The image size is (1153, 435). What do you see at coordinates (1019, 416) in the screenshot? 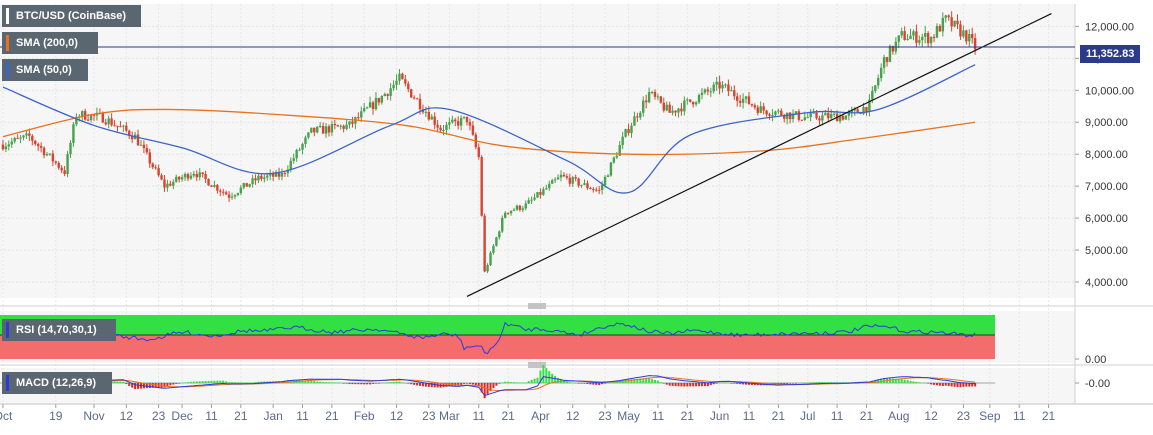
I see `x-tick-label: 11` at bounding box center [1019, 416].